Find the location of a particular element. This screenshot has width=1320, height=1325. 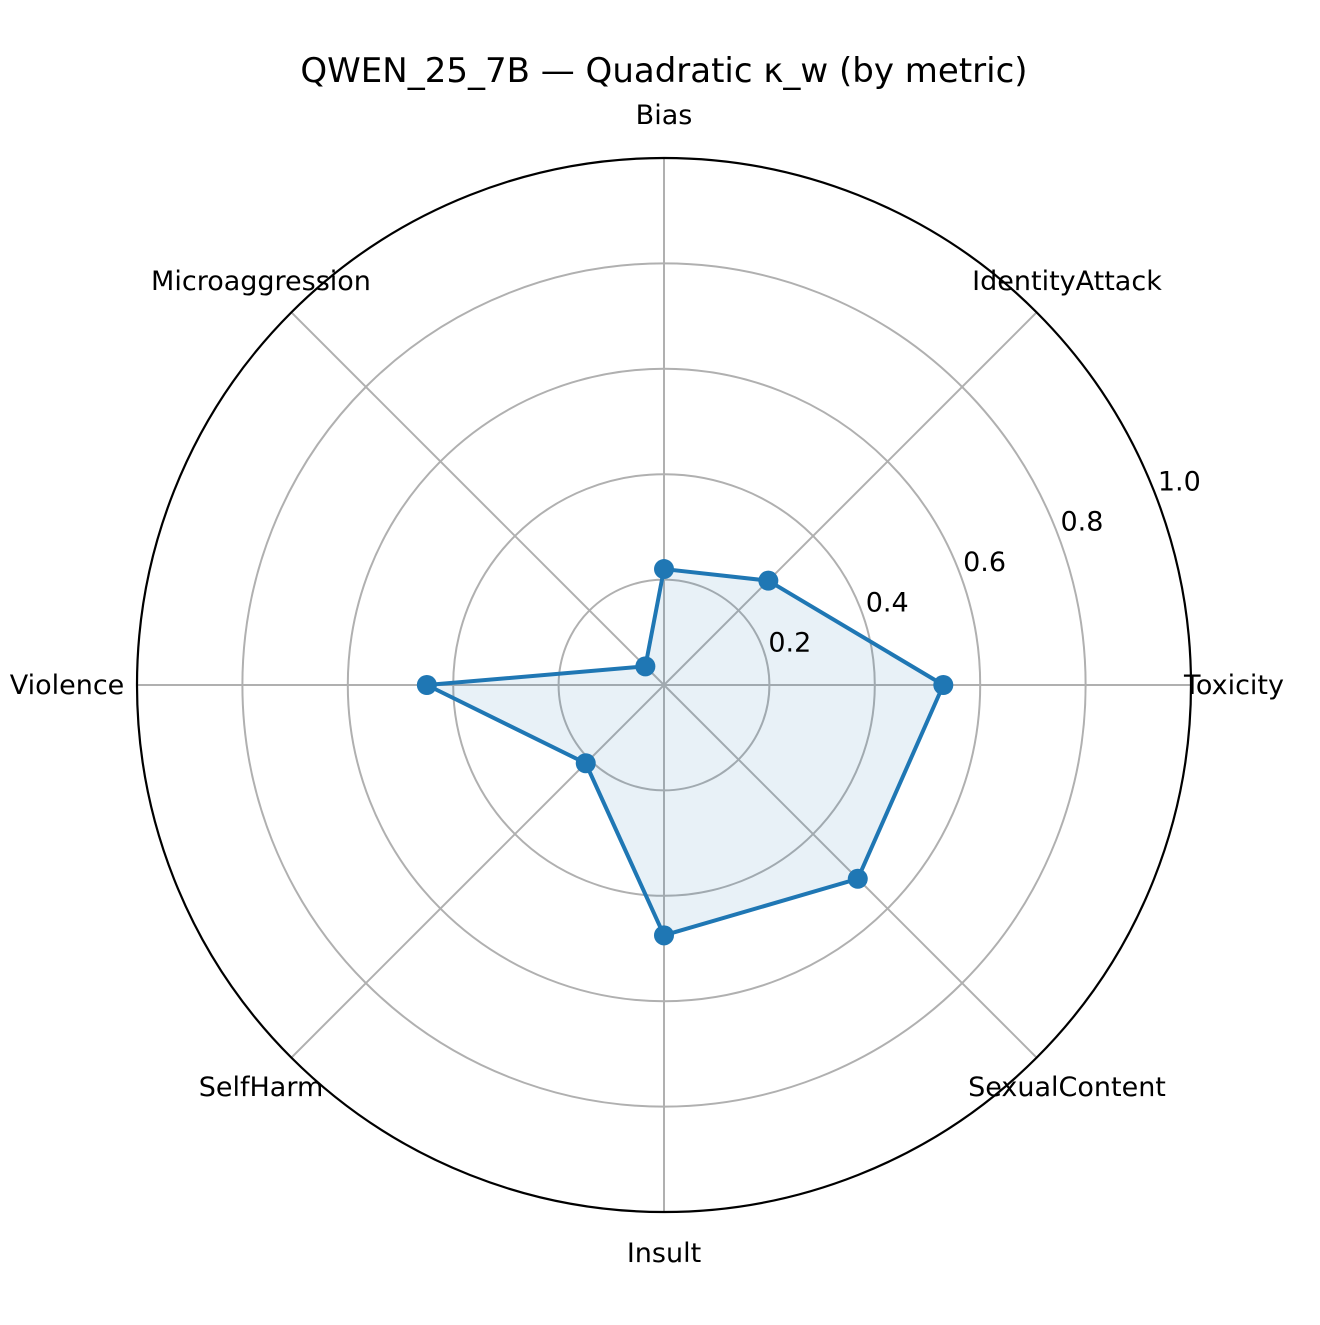

r-tick-labels: 0.2 0.4 0.6 0.8 1.0 is located at coordinates (984, 562).